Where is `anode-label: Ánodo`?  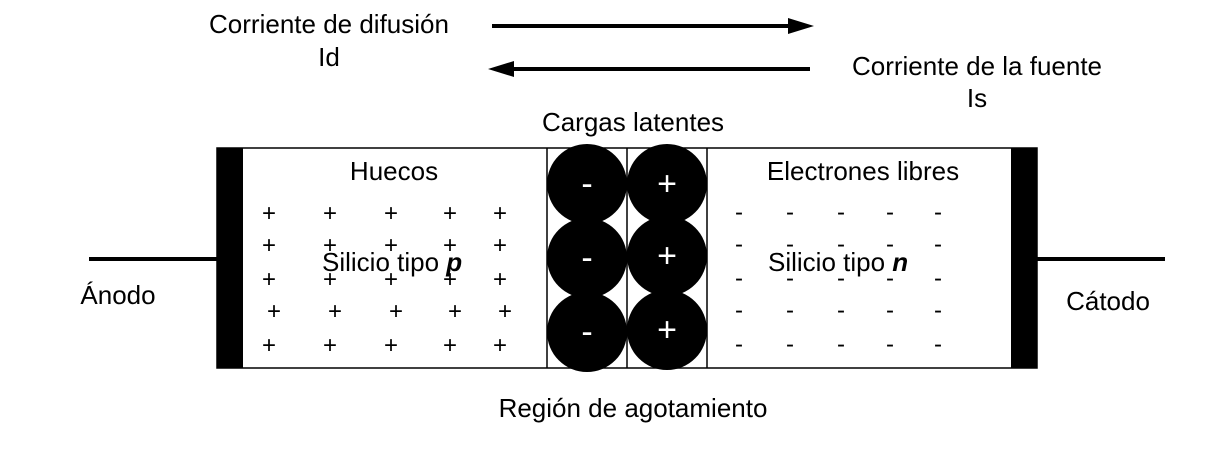
anode-label: Ánodo is located at coordinates (117, 295).